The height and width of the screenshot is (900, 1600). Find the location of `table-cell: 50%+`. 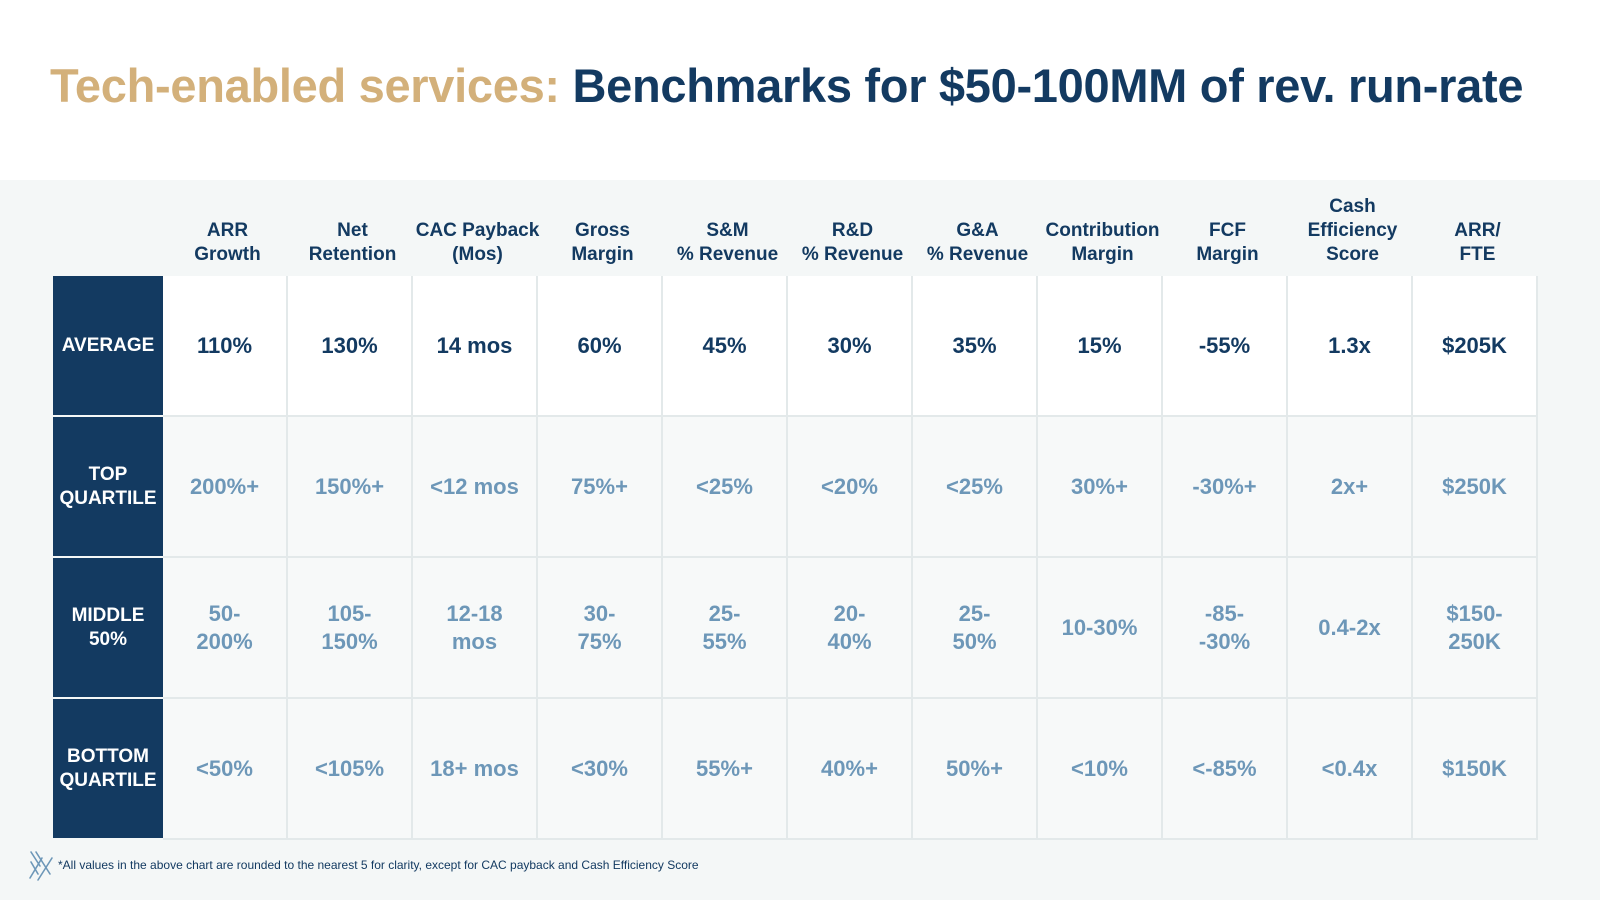

table-cell: 50%+ is located at coordinates (975, 769).